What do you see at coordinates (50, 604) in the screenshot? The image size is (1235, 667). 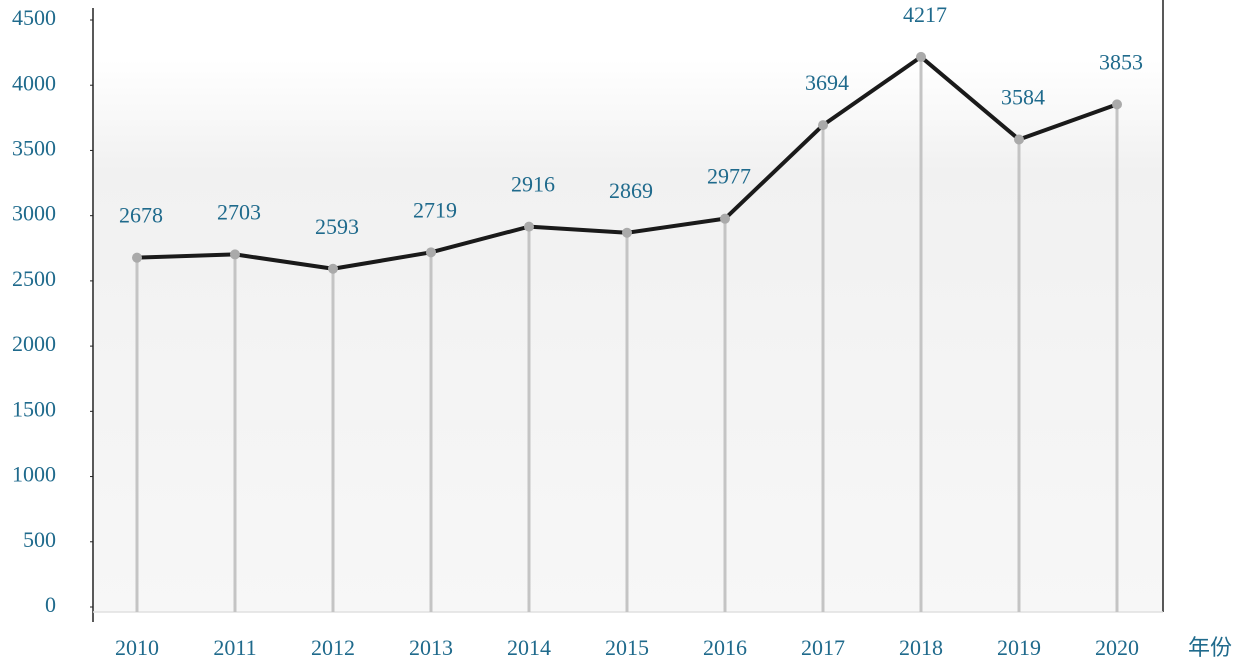 I see `y-tick-label: 0` at bounding box center [50, 604].